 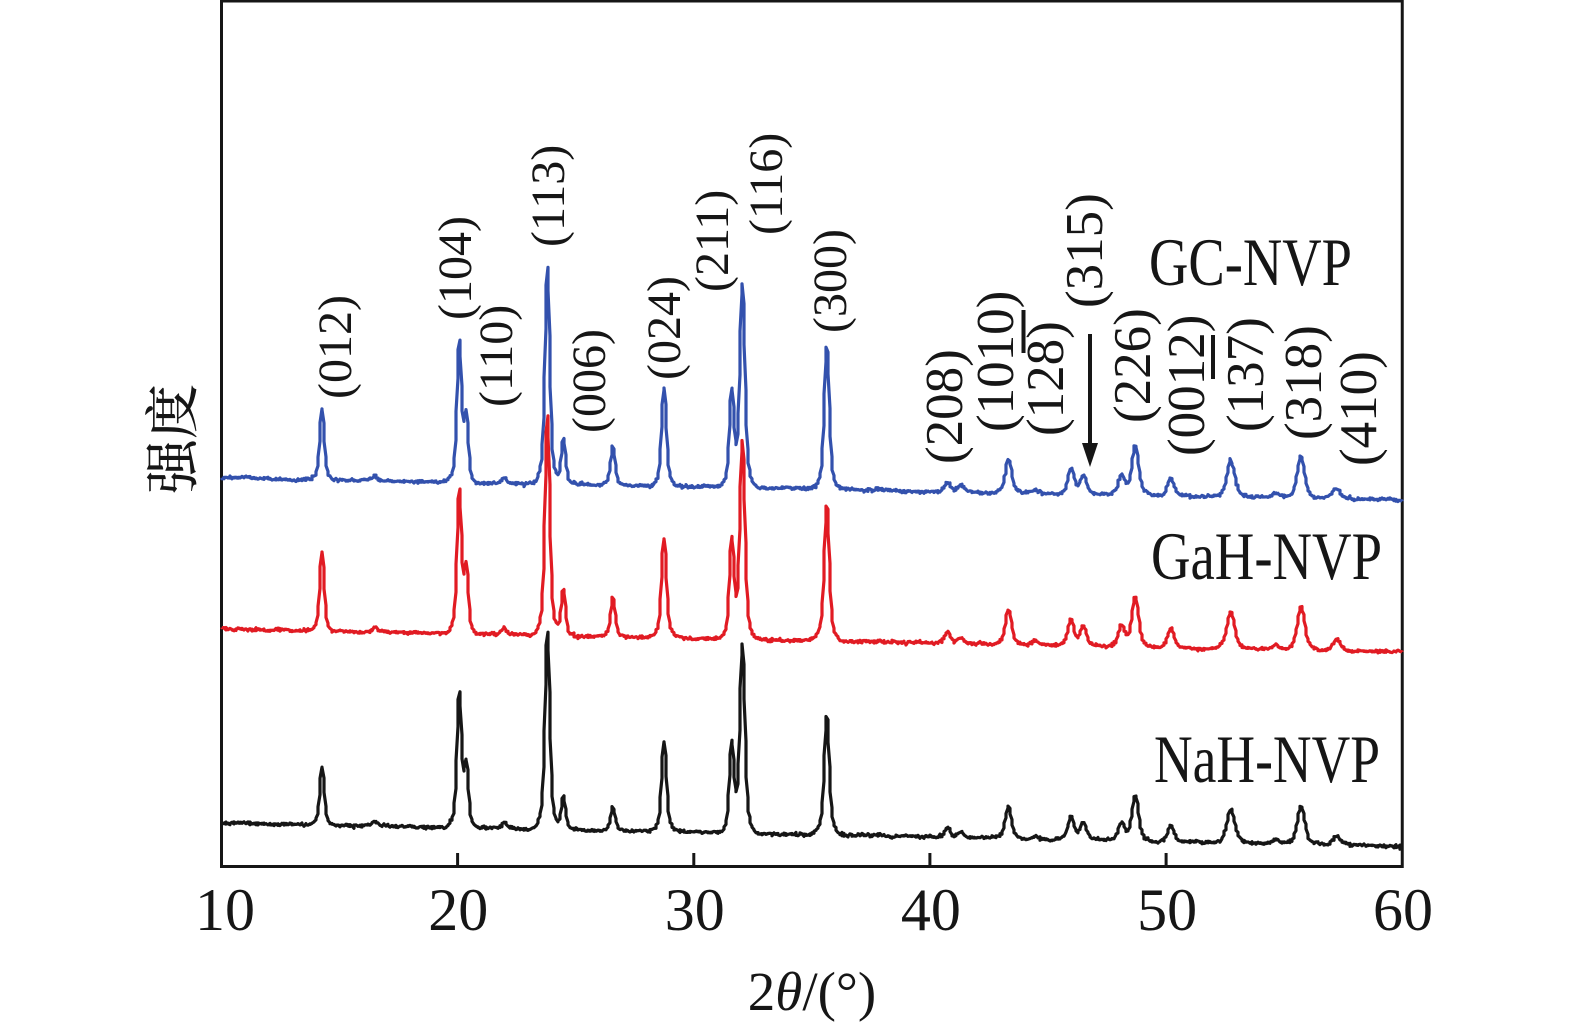 What do you see at coordinates (455, 268) in the screenshot?
I see `svg-text: (104)` at bounding box center [455, 268].